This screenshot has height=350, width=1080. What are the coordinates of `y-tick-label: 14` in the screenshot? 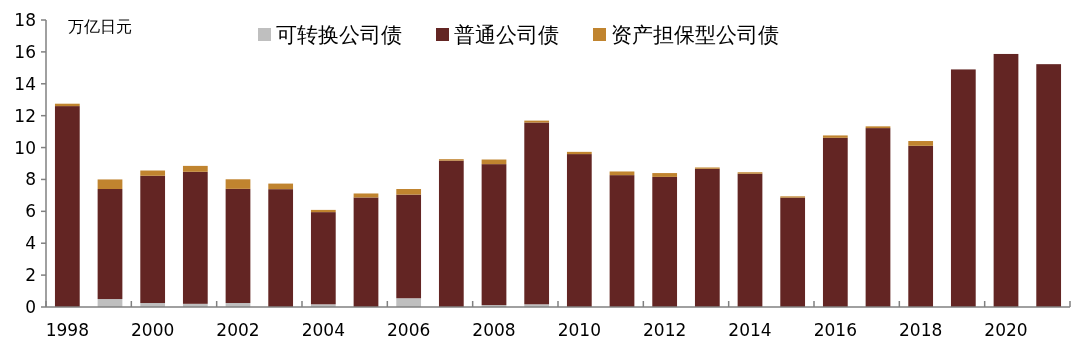 It's located at (25, 83).